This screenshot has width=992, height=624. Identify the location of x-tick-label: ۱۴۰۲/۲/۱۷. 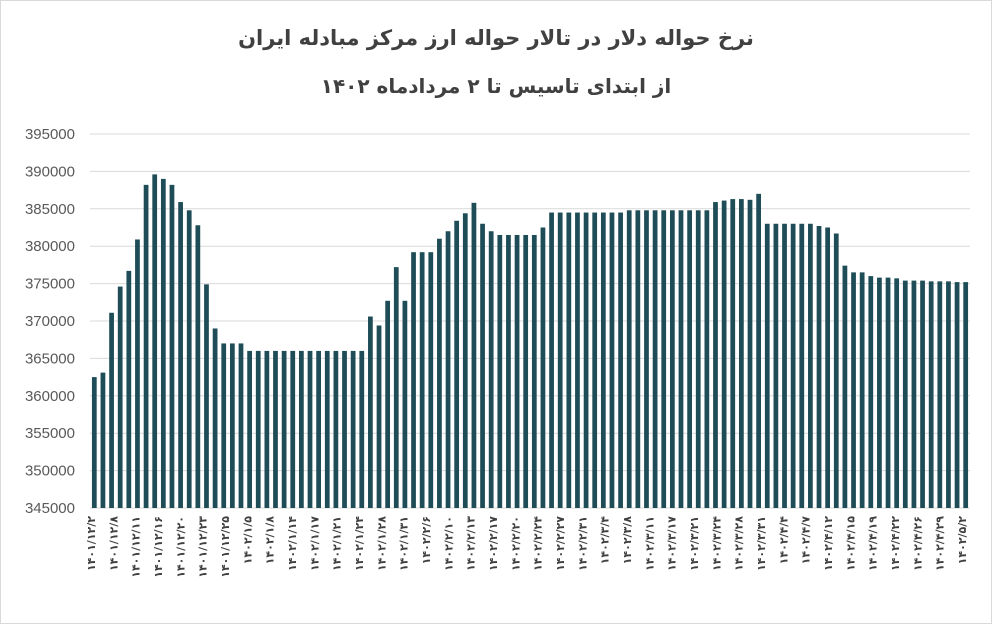
(493, 543).